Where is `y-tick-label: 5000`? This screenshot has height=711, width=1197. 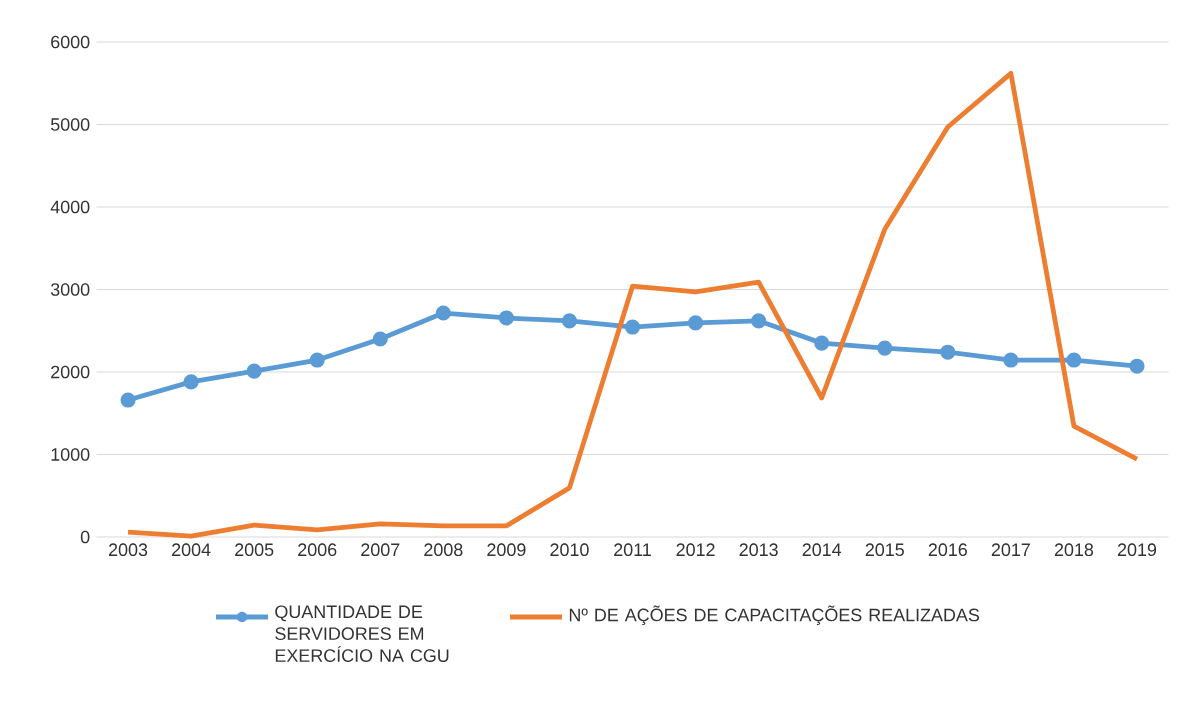
y-tick-label: 5000 is located at coordinates (70, 124).